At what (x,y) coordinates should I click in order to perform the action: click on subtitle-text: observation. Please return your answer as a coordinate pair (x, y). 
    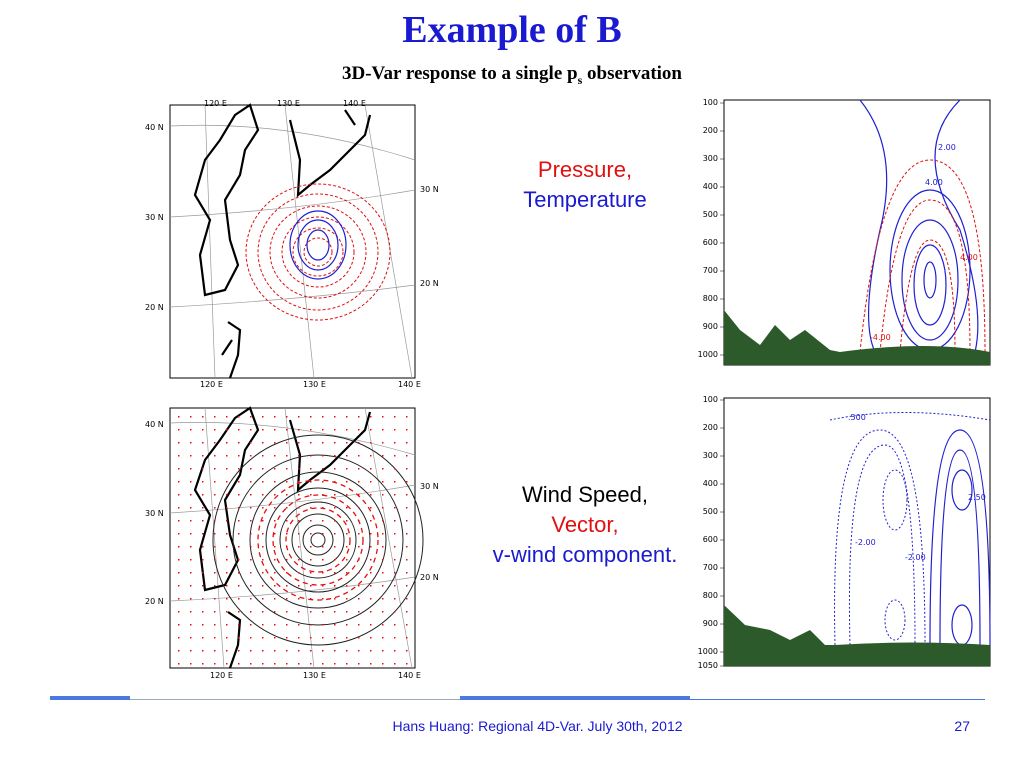
    Looking at the image, I should click on (632, 73).